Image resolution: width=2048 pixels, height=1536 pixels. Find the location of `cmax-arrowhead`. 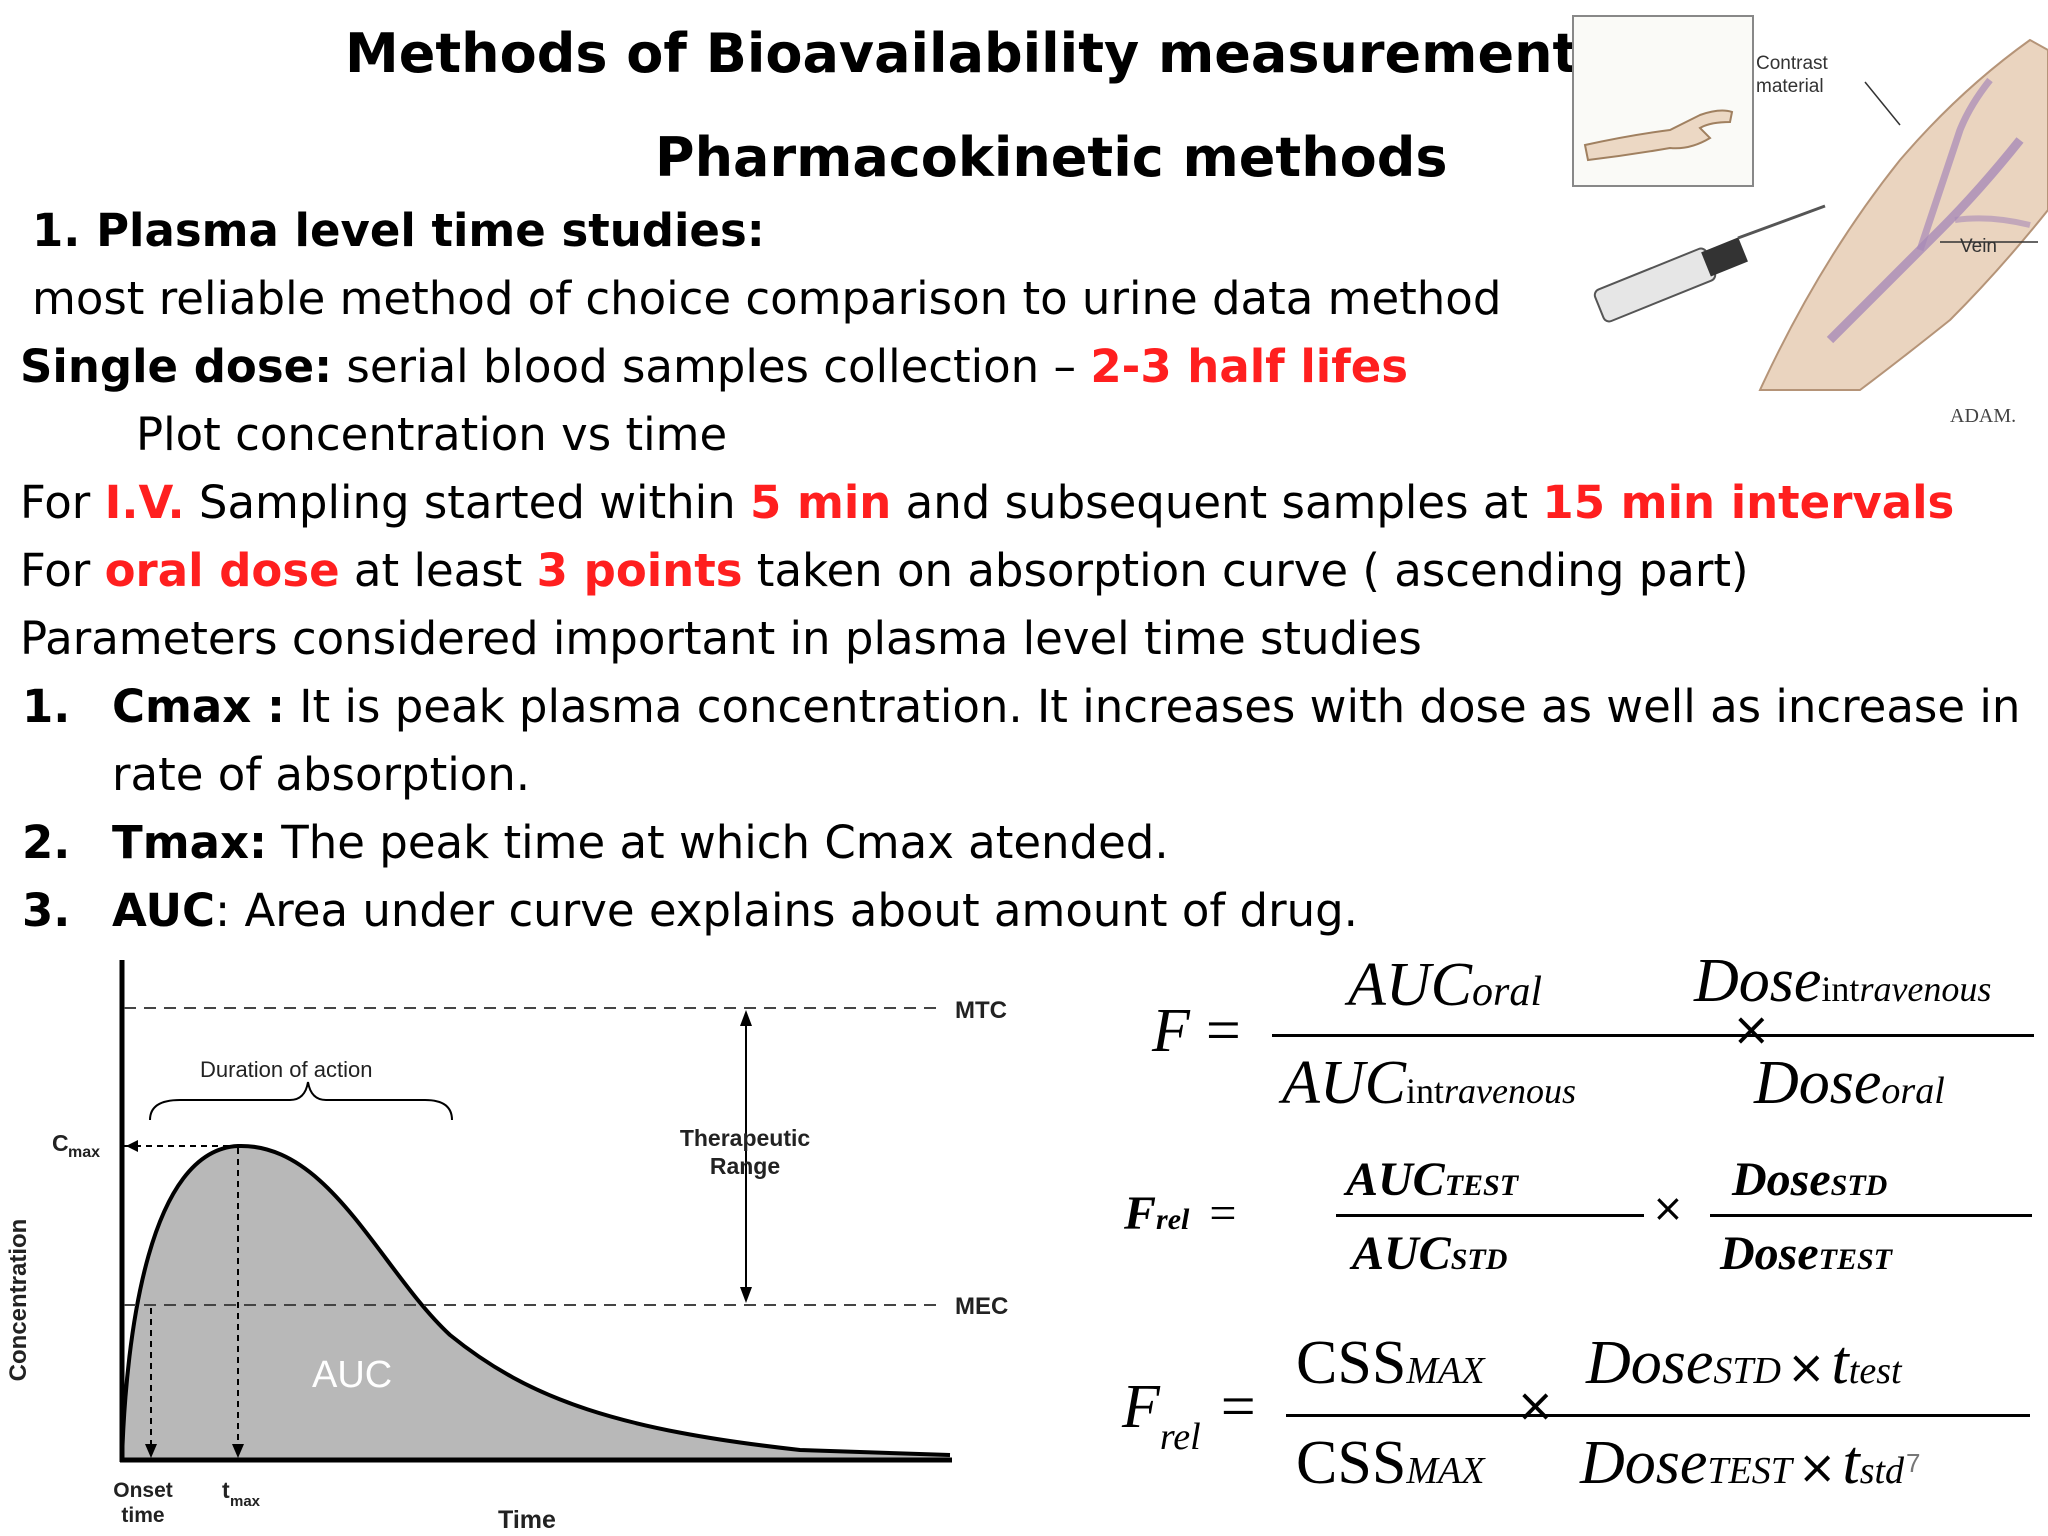

cmax-arrowhead is located at coordinates (132, 1146).